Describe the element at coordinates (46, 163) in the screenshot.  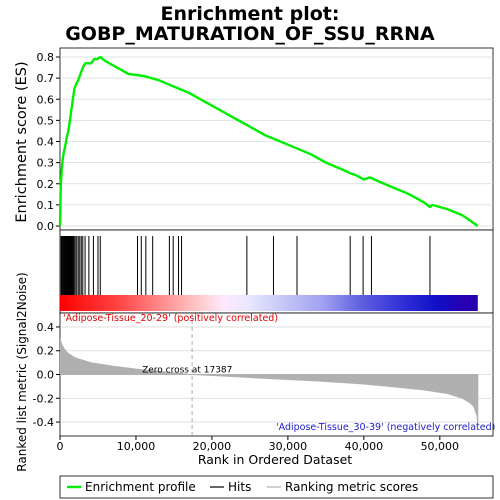
I see `es-tick-label: 0.3` at that location.